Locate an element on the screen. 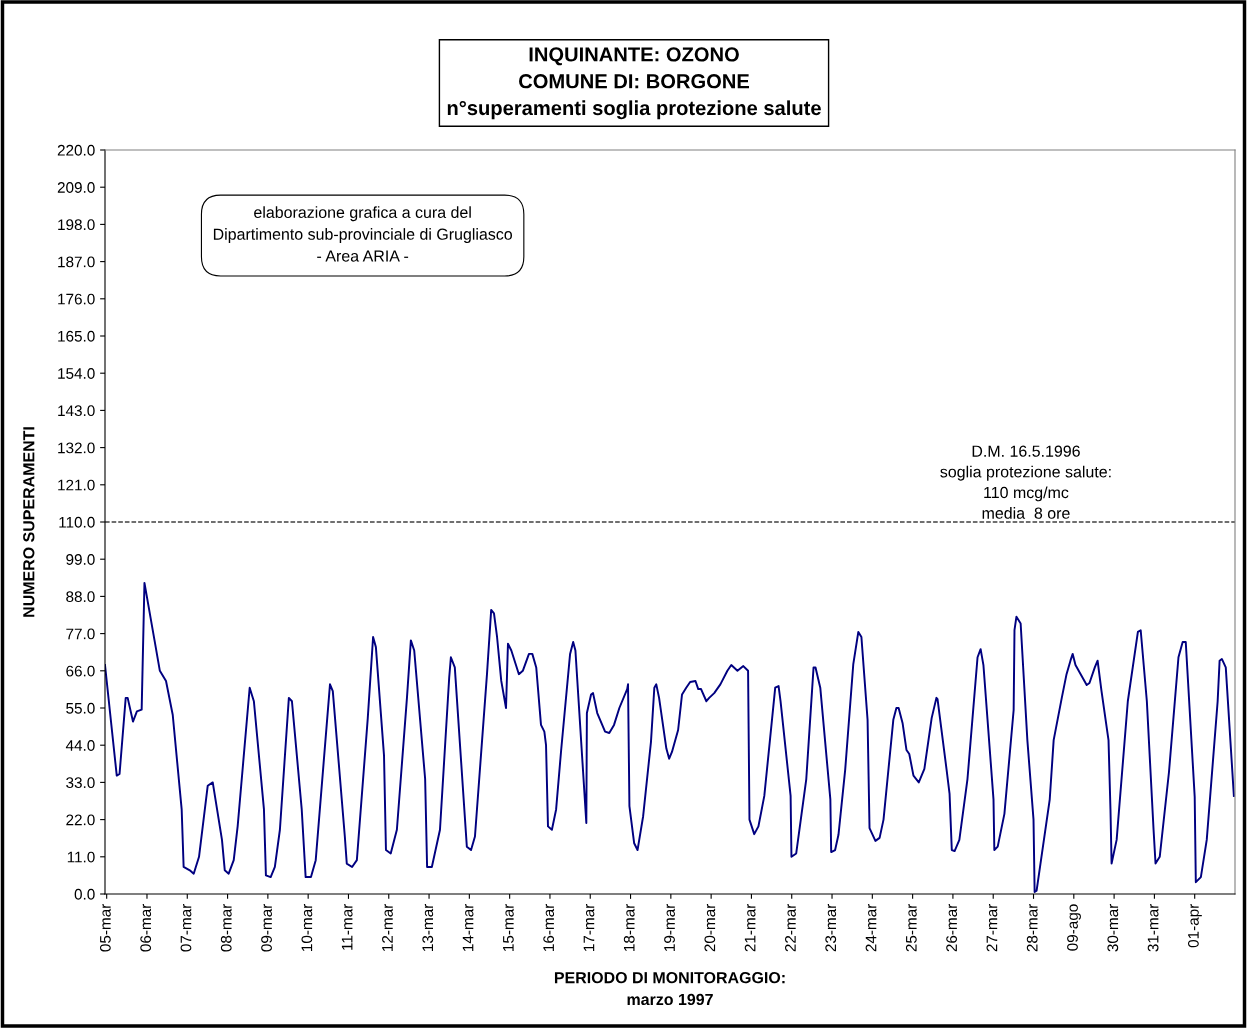  y-tick-label: 143.0 is located at coordinates (76, 411).